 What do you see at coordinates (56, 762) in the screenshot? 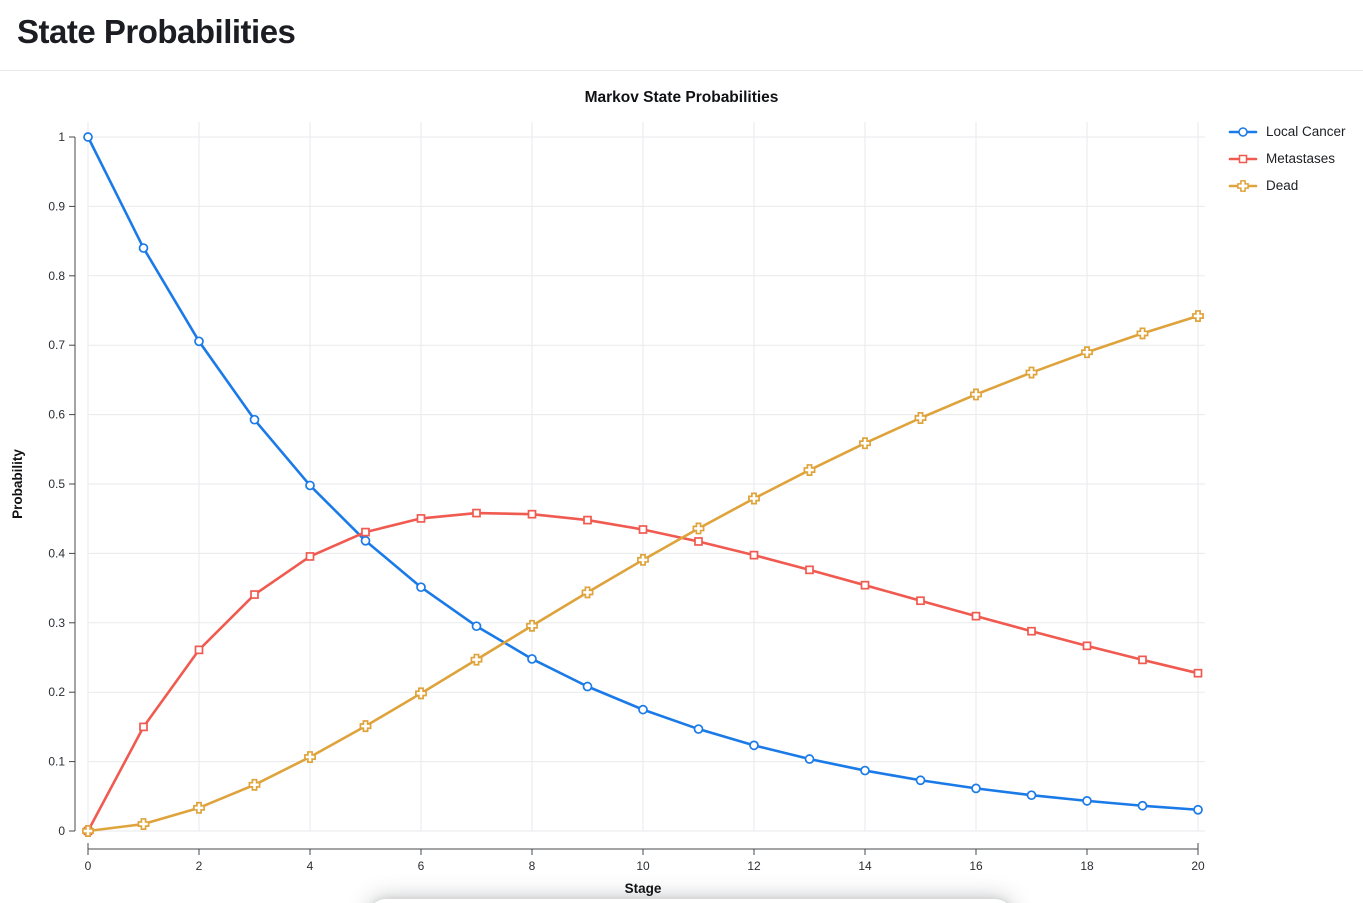
I see `y-tick-label: 0.1` at bounding box center [56, 762].